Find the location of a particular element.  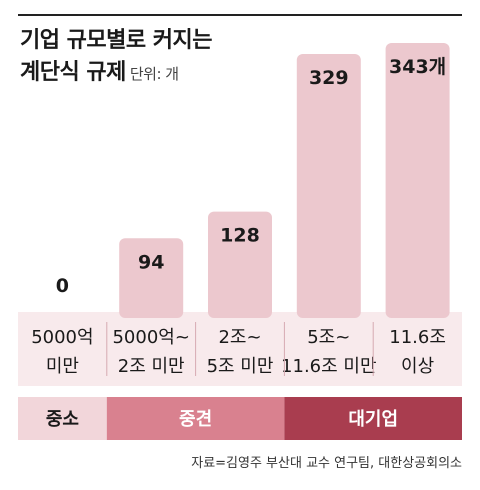

value-label-0: 0 is located at coordinates (62, 286).